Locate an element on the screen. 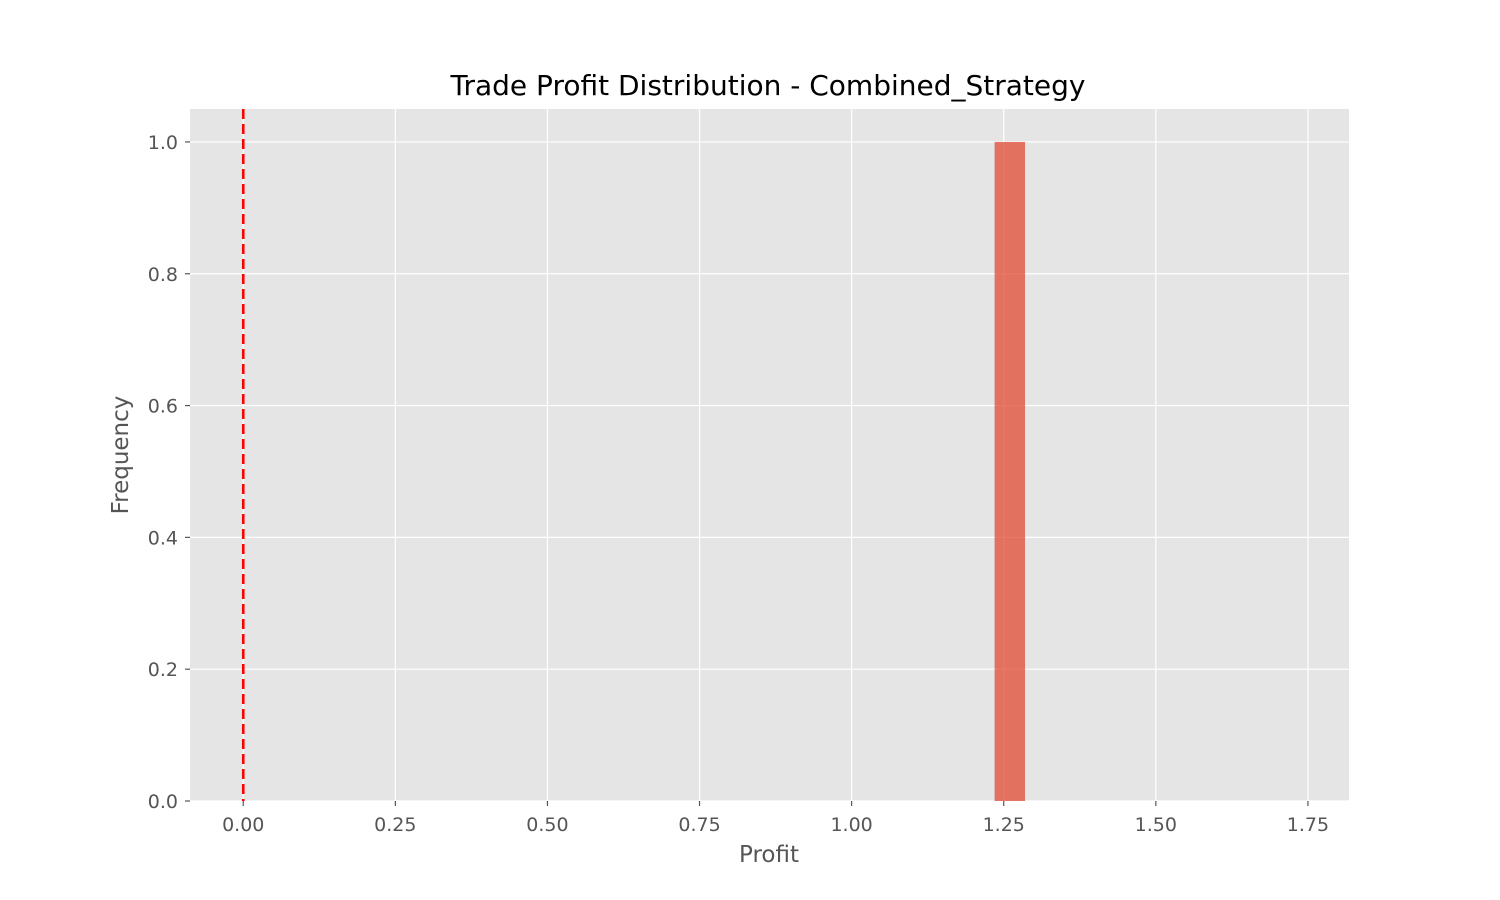  x-tick-label: 0.50 is located at coordinates (547, 825).